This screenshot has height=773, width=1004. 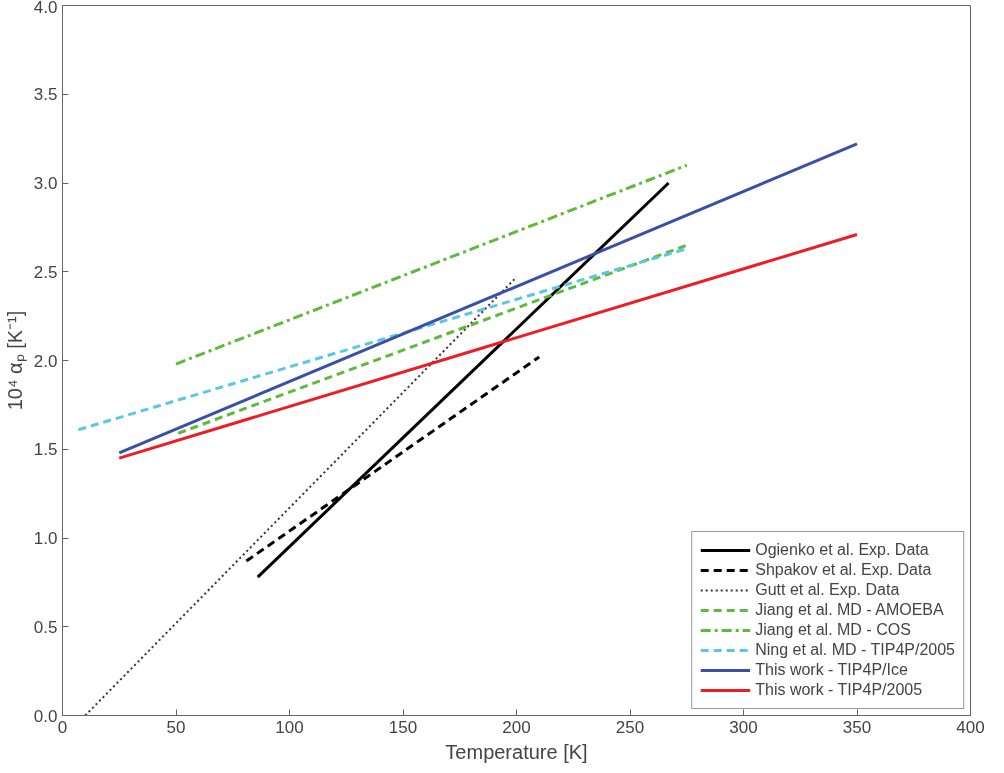 I want to click on y-tick-label: 2.5, so click(x=45, y=272).